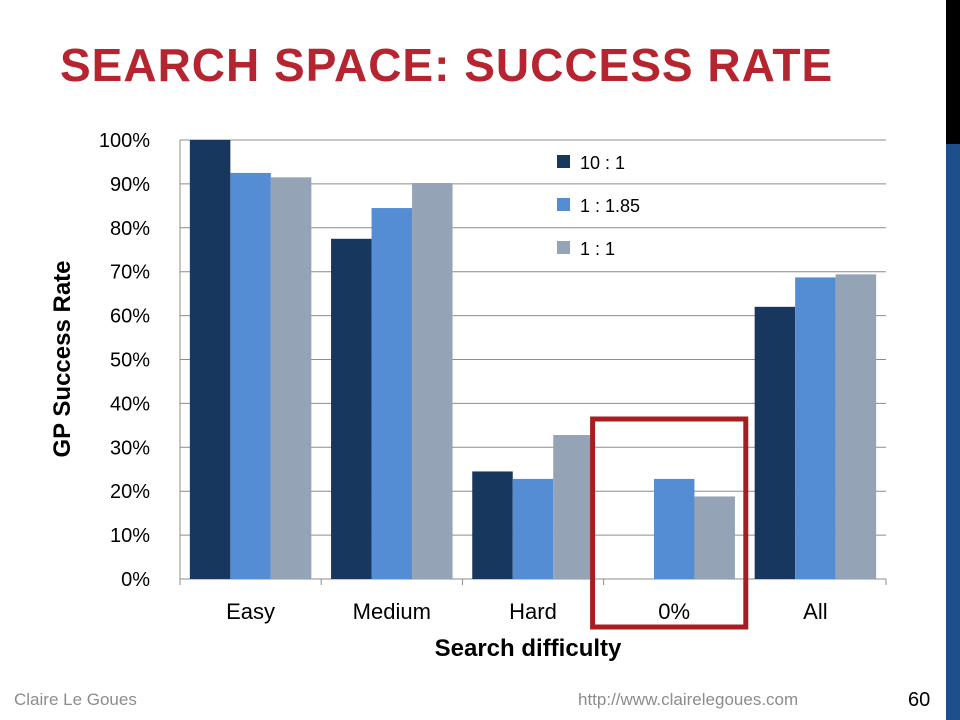 The image size is (960, 720). I want to click on right-edge-blue-bar, so click(953, 432).